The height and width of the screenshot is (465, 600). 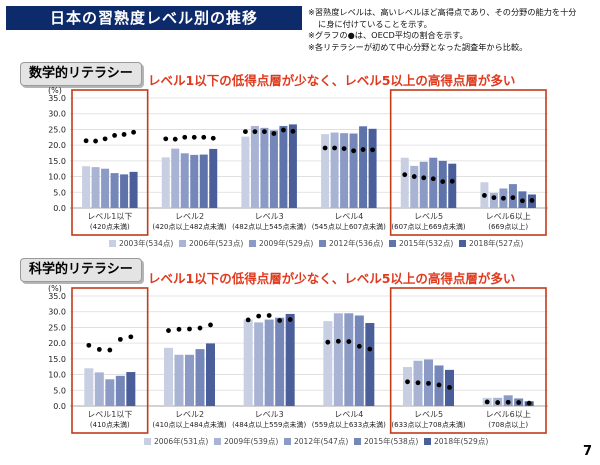 What do you see at coordinates (81, 74) in the screenshot?
I see `section-label-math: 数学的リテラシー` at bounding box center [81, 74].